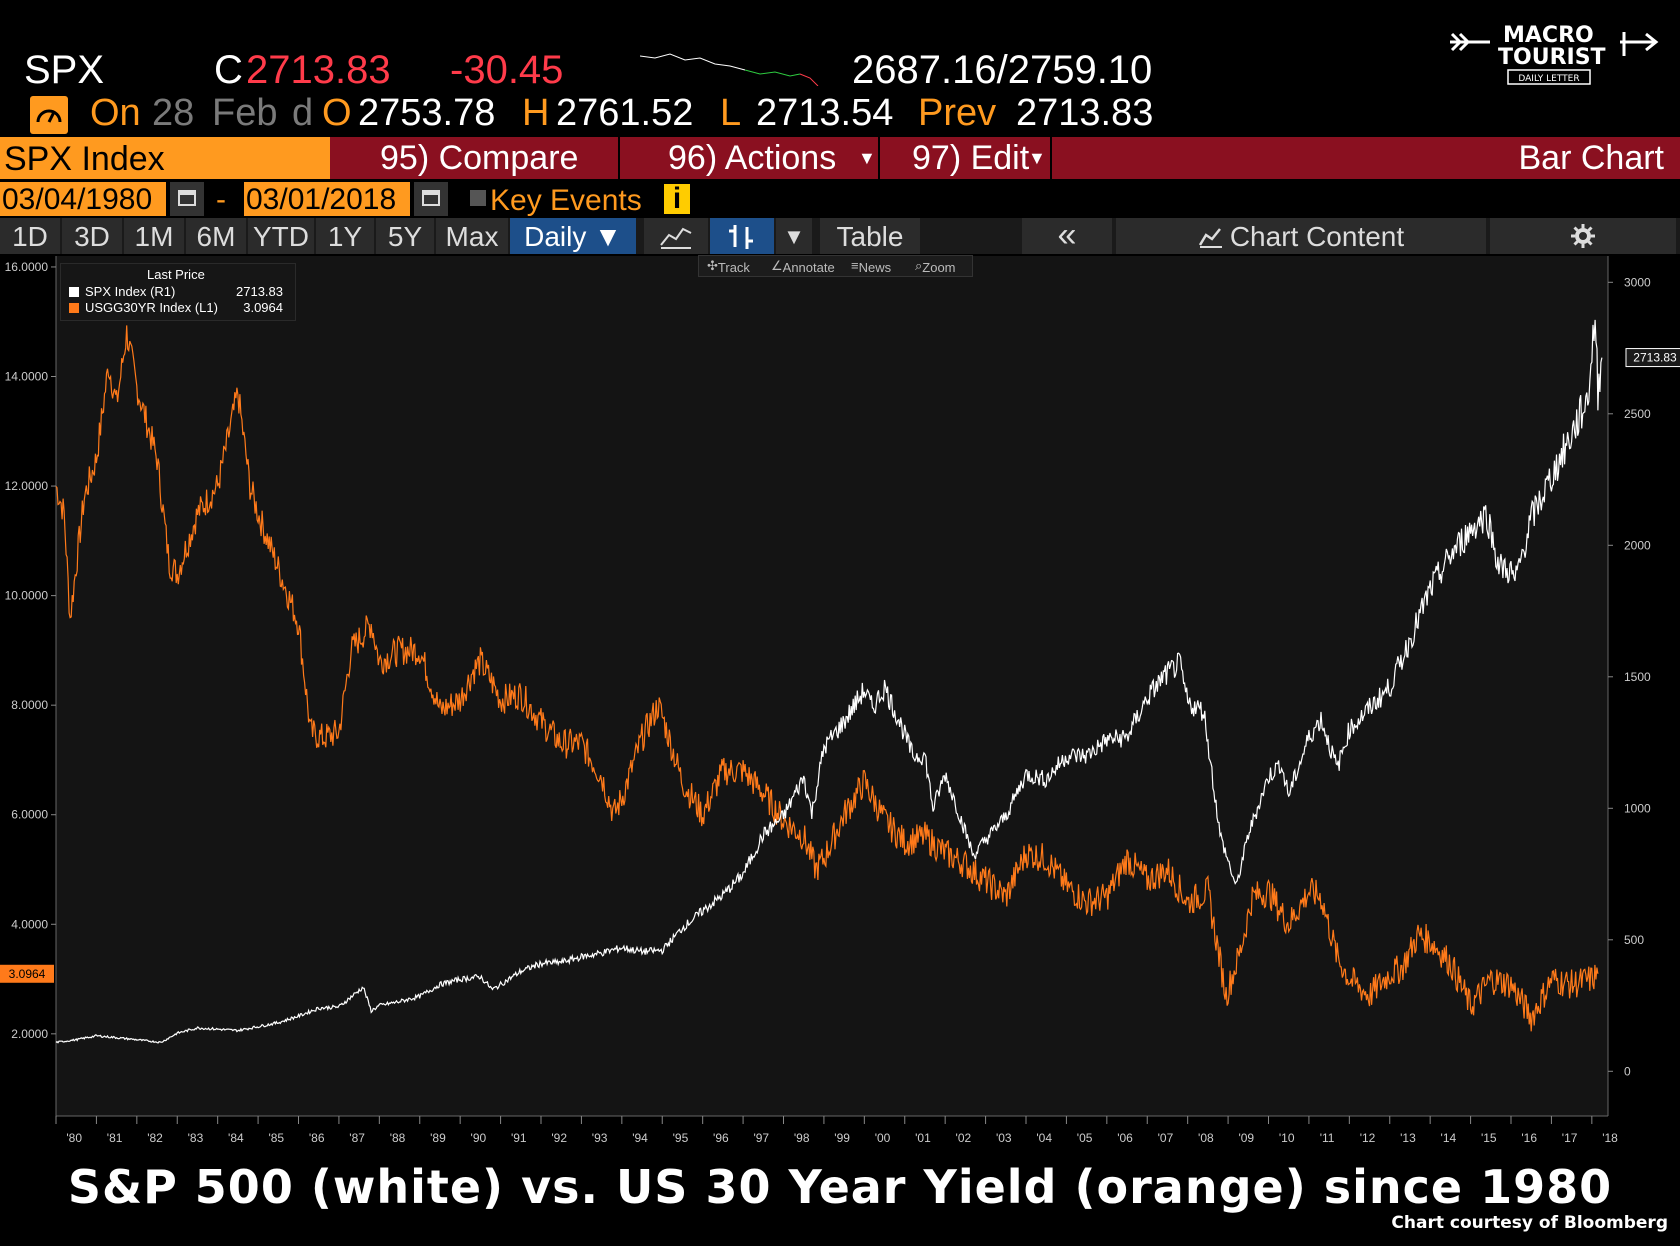 Image resolution: width=1680 pixels, height=1246 pixels. Describe the element at coordinates (1166, 1138) in the screenshot. I see `x-tick-label: '07` at that location.